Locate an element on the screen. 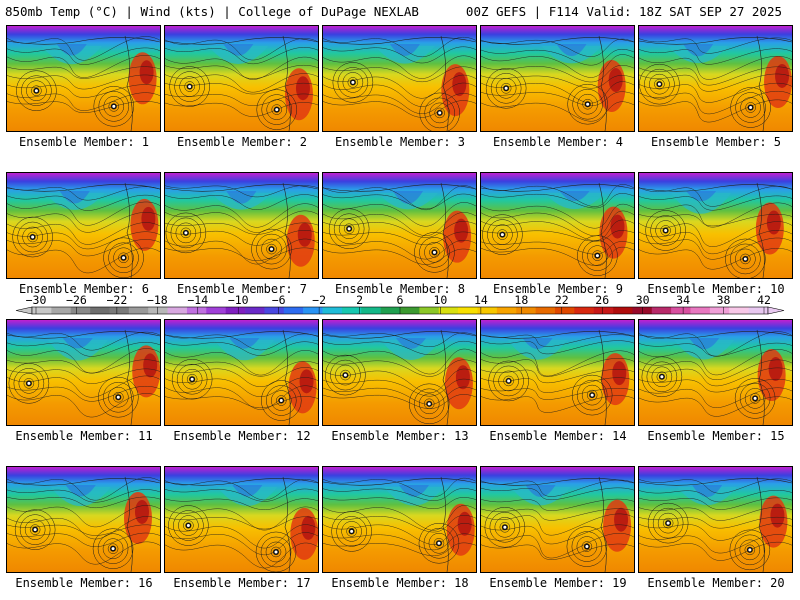 This screenshot has width=800, height=600. ensemble-member-label: Ensemble Member: 13 is located at coordinates (400, 436).